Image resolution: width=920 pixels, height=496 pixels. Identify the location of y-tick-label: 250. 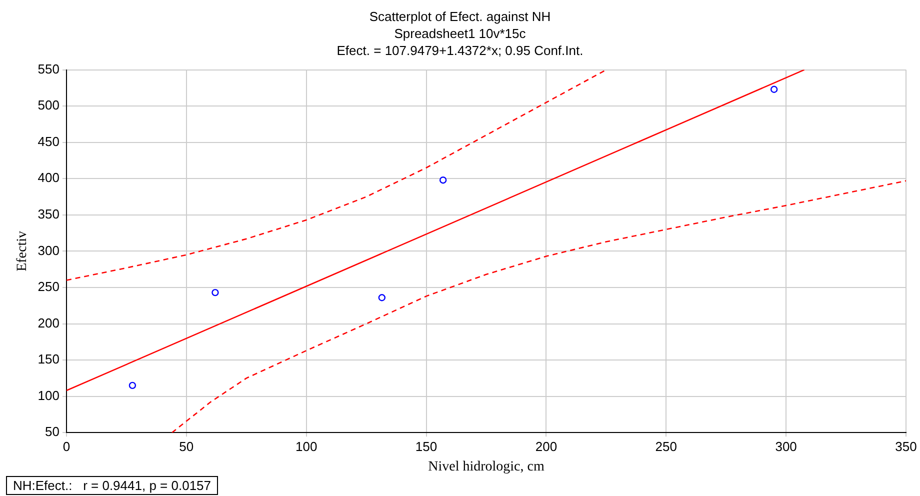
(49, 286).